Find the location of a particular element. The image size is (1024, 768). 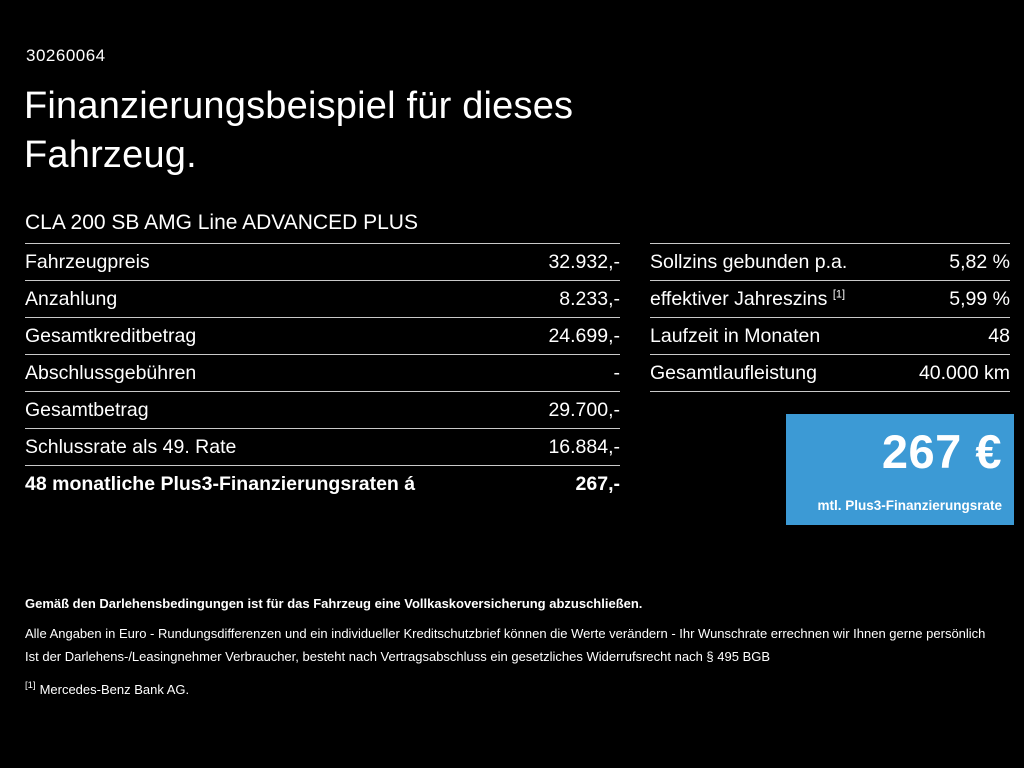

table-row-gesamtlaufleistung: Gesamtlaufleistung 40.000 km is located at coordinates (830, 372).